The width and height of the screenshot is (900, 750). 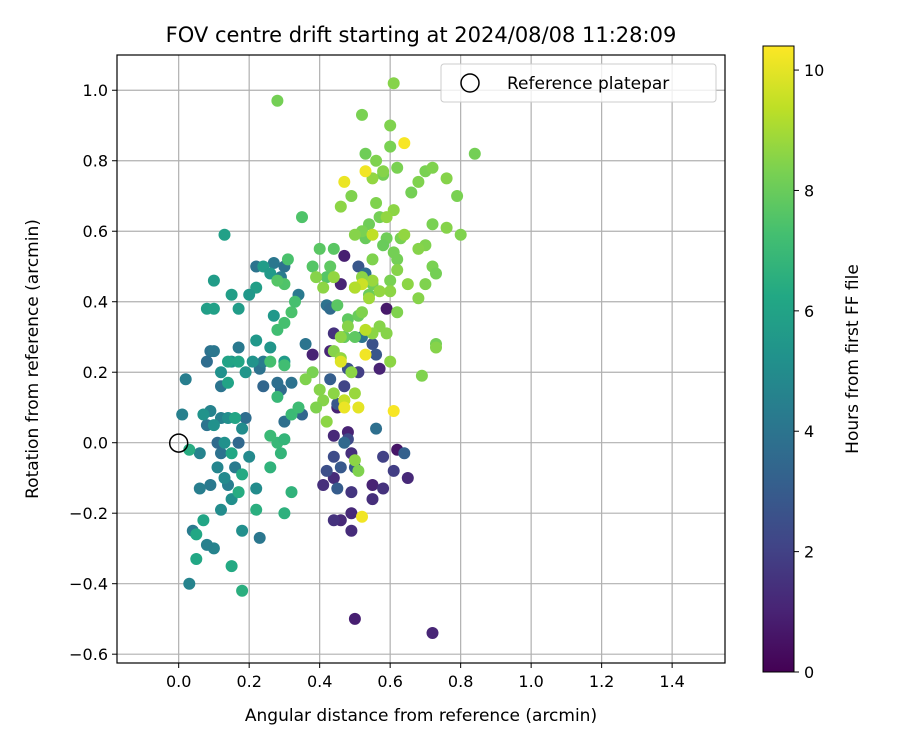 I want to click on x-axis-label: Angular distance from reference (arcmin), so click(x=421, y=716).